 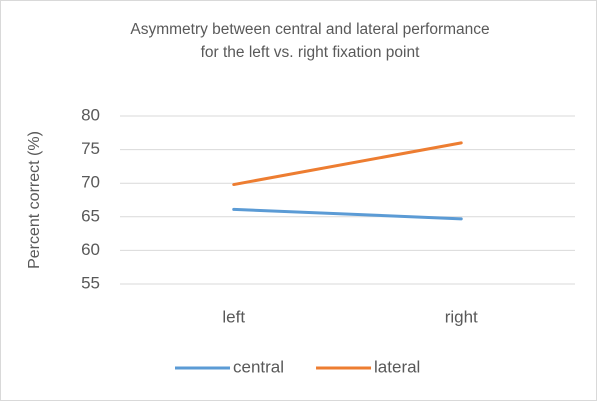 What do you see at coordinates (311, 52) in the screenshot?
I see `chart-title: for the left vs. right fixation point` at bounding box center [311, 52].